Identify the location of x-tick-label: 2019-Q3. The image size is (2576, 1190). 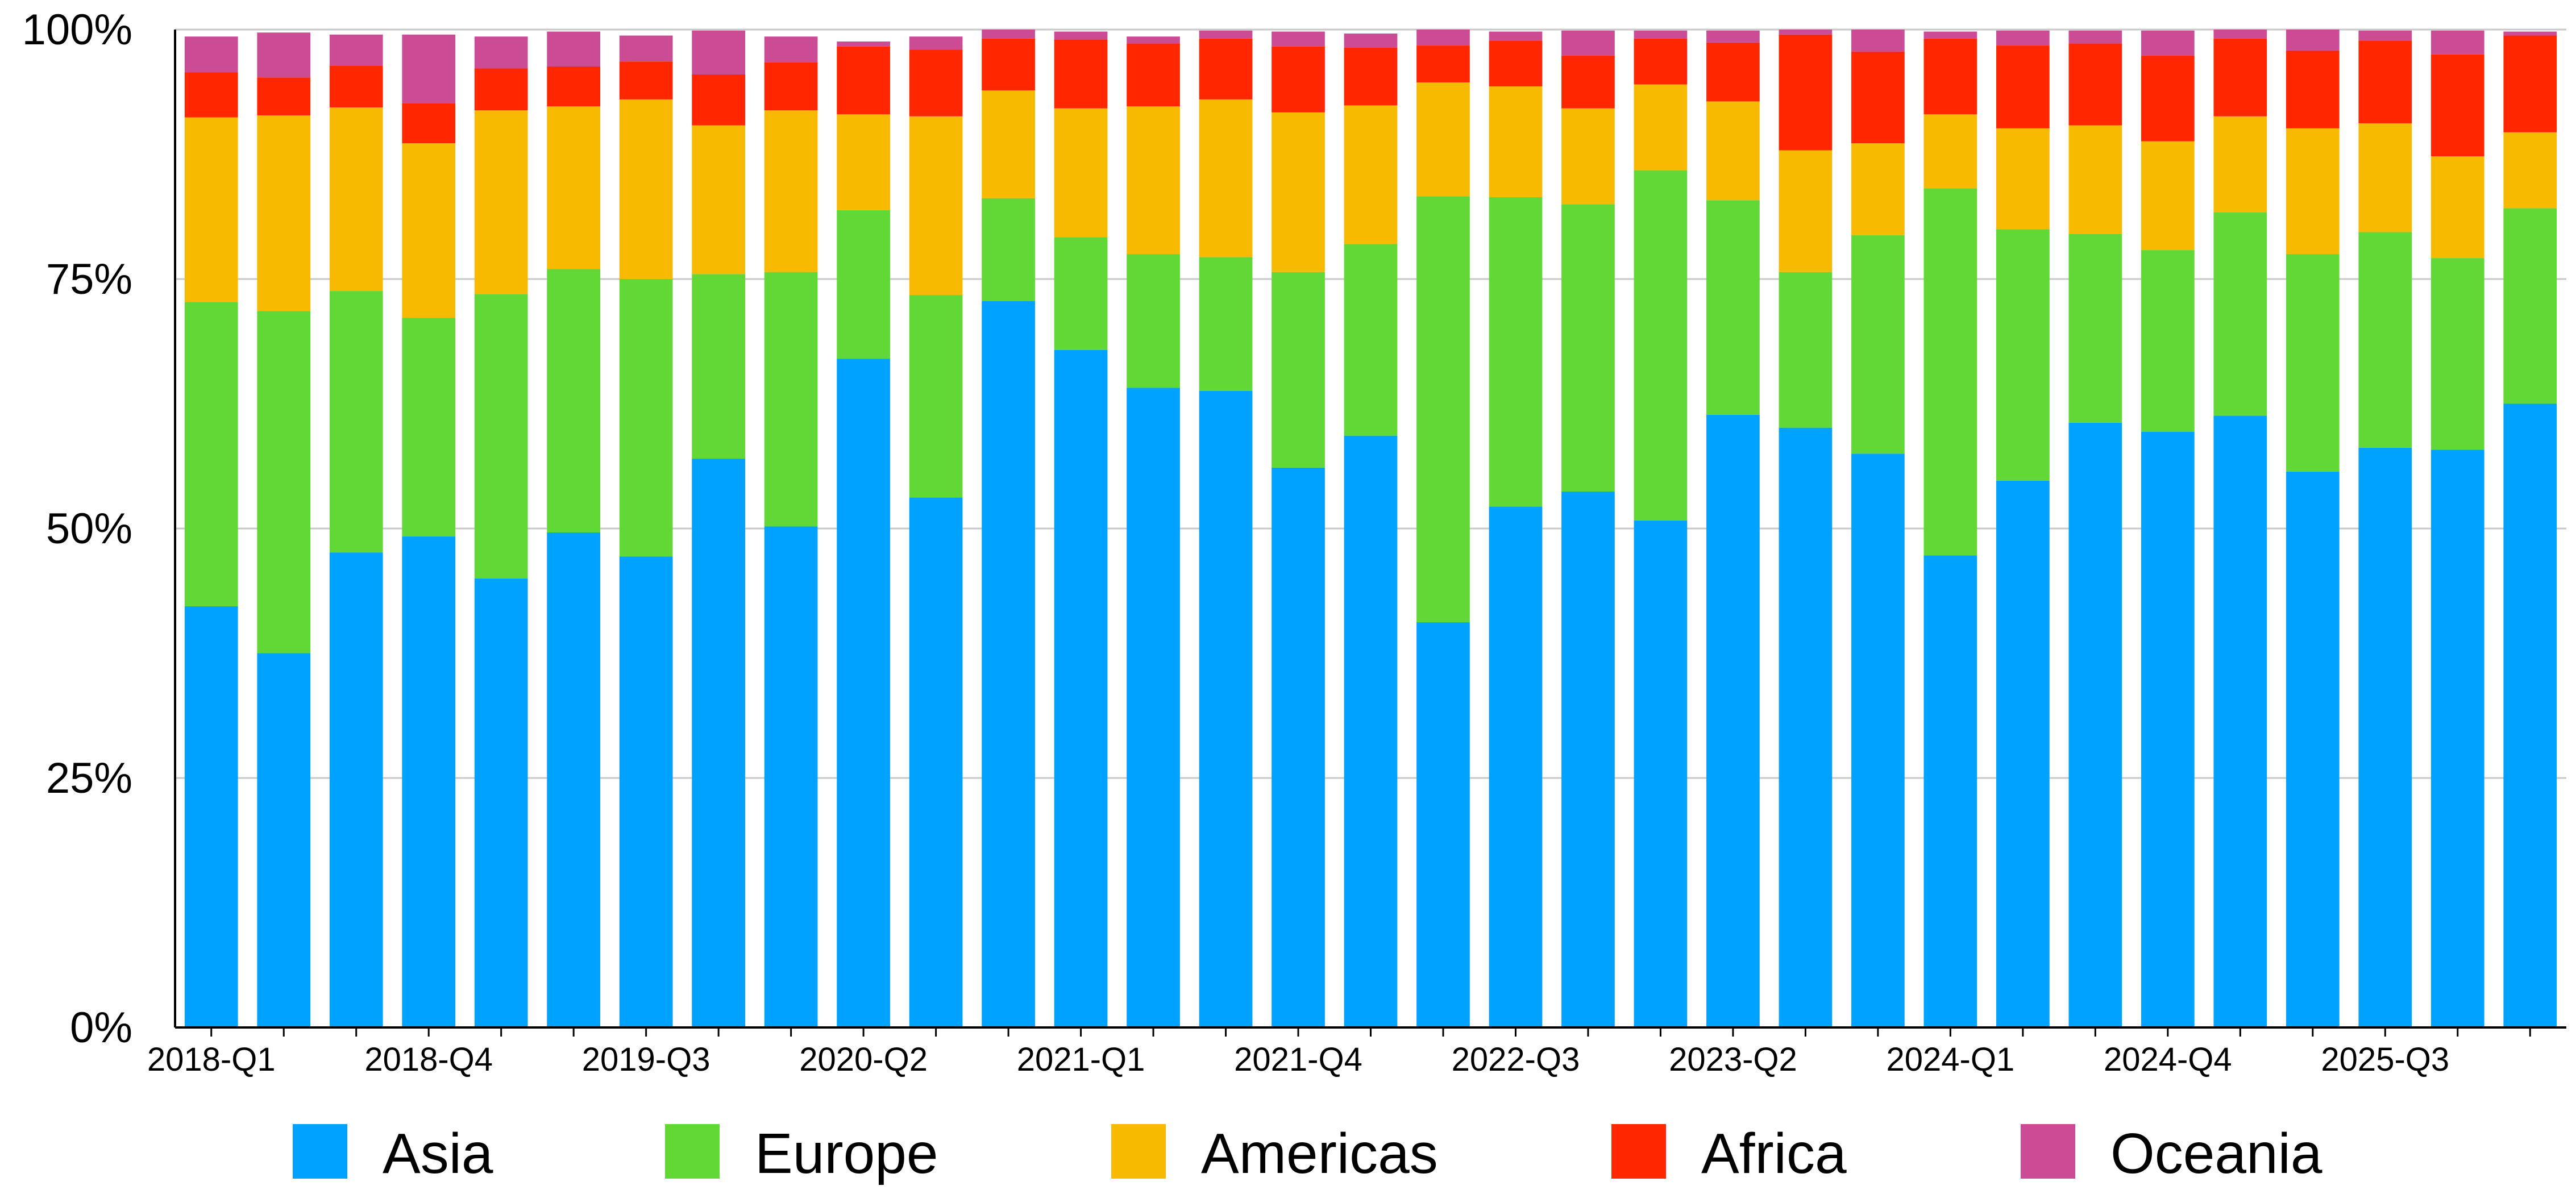
(646, 1059).